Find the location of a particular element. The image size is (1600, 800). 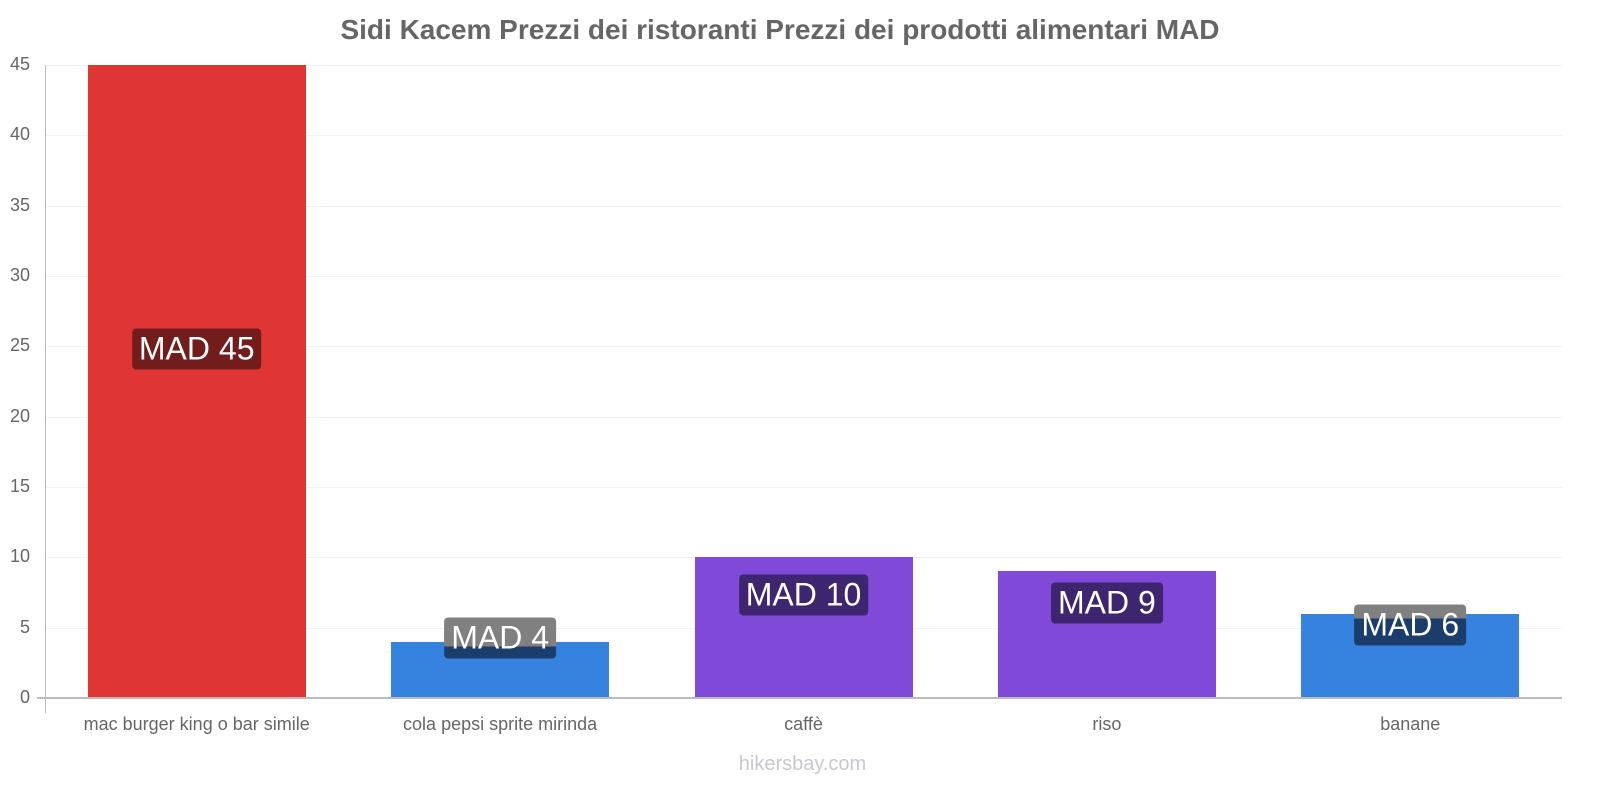

y-tick-label: 5 is located at coordinates (24, 626).